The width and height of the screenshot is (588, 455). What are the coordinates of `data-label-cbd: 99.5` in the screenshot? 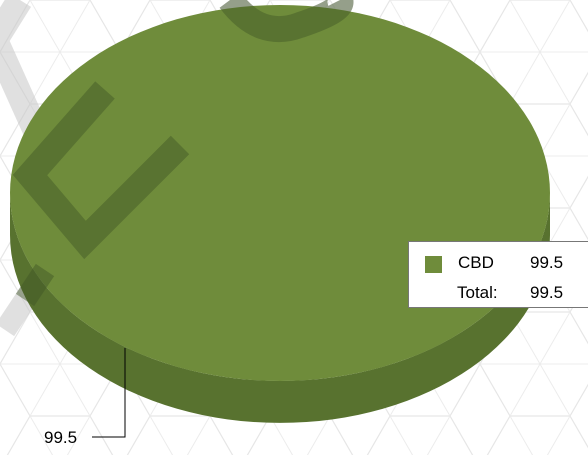 It's located at (60, 437).